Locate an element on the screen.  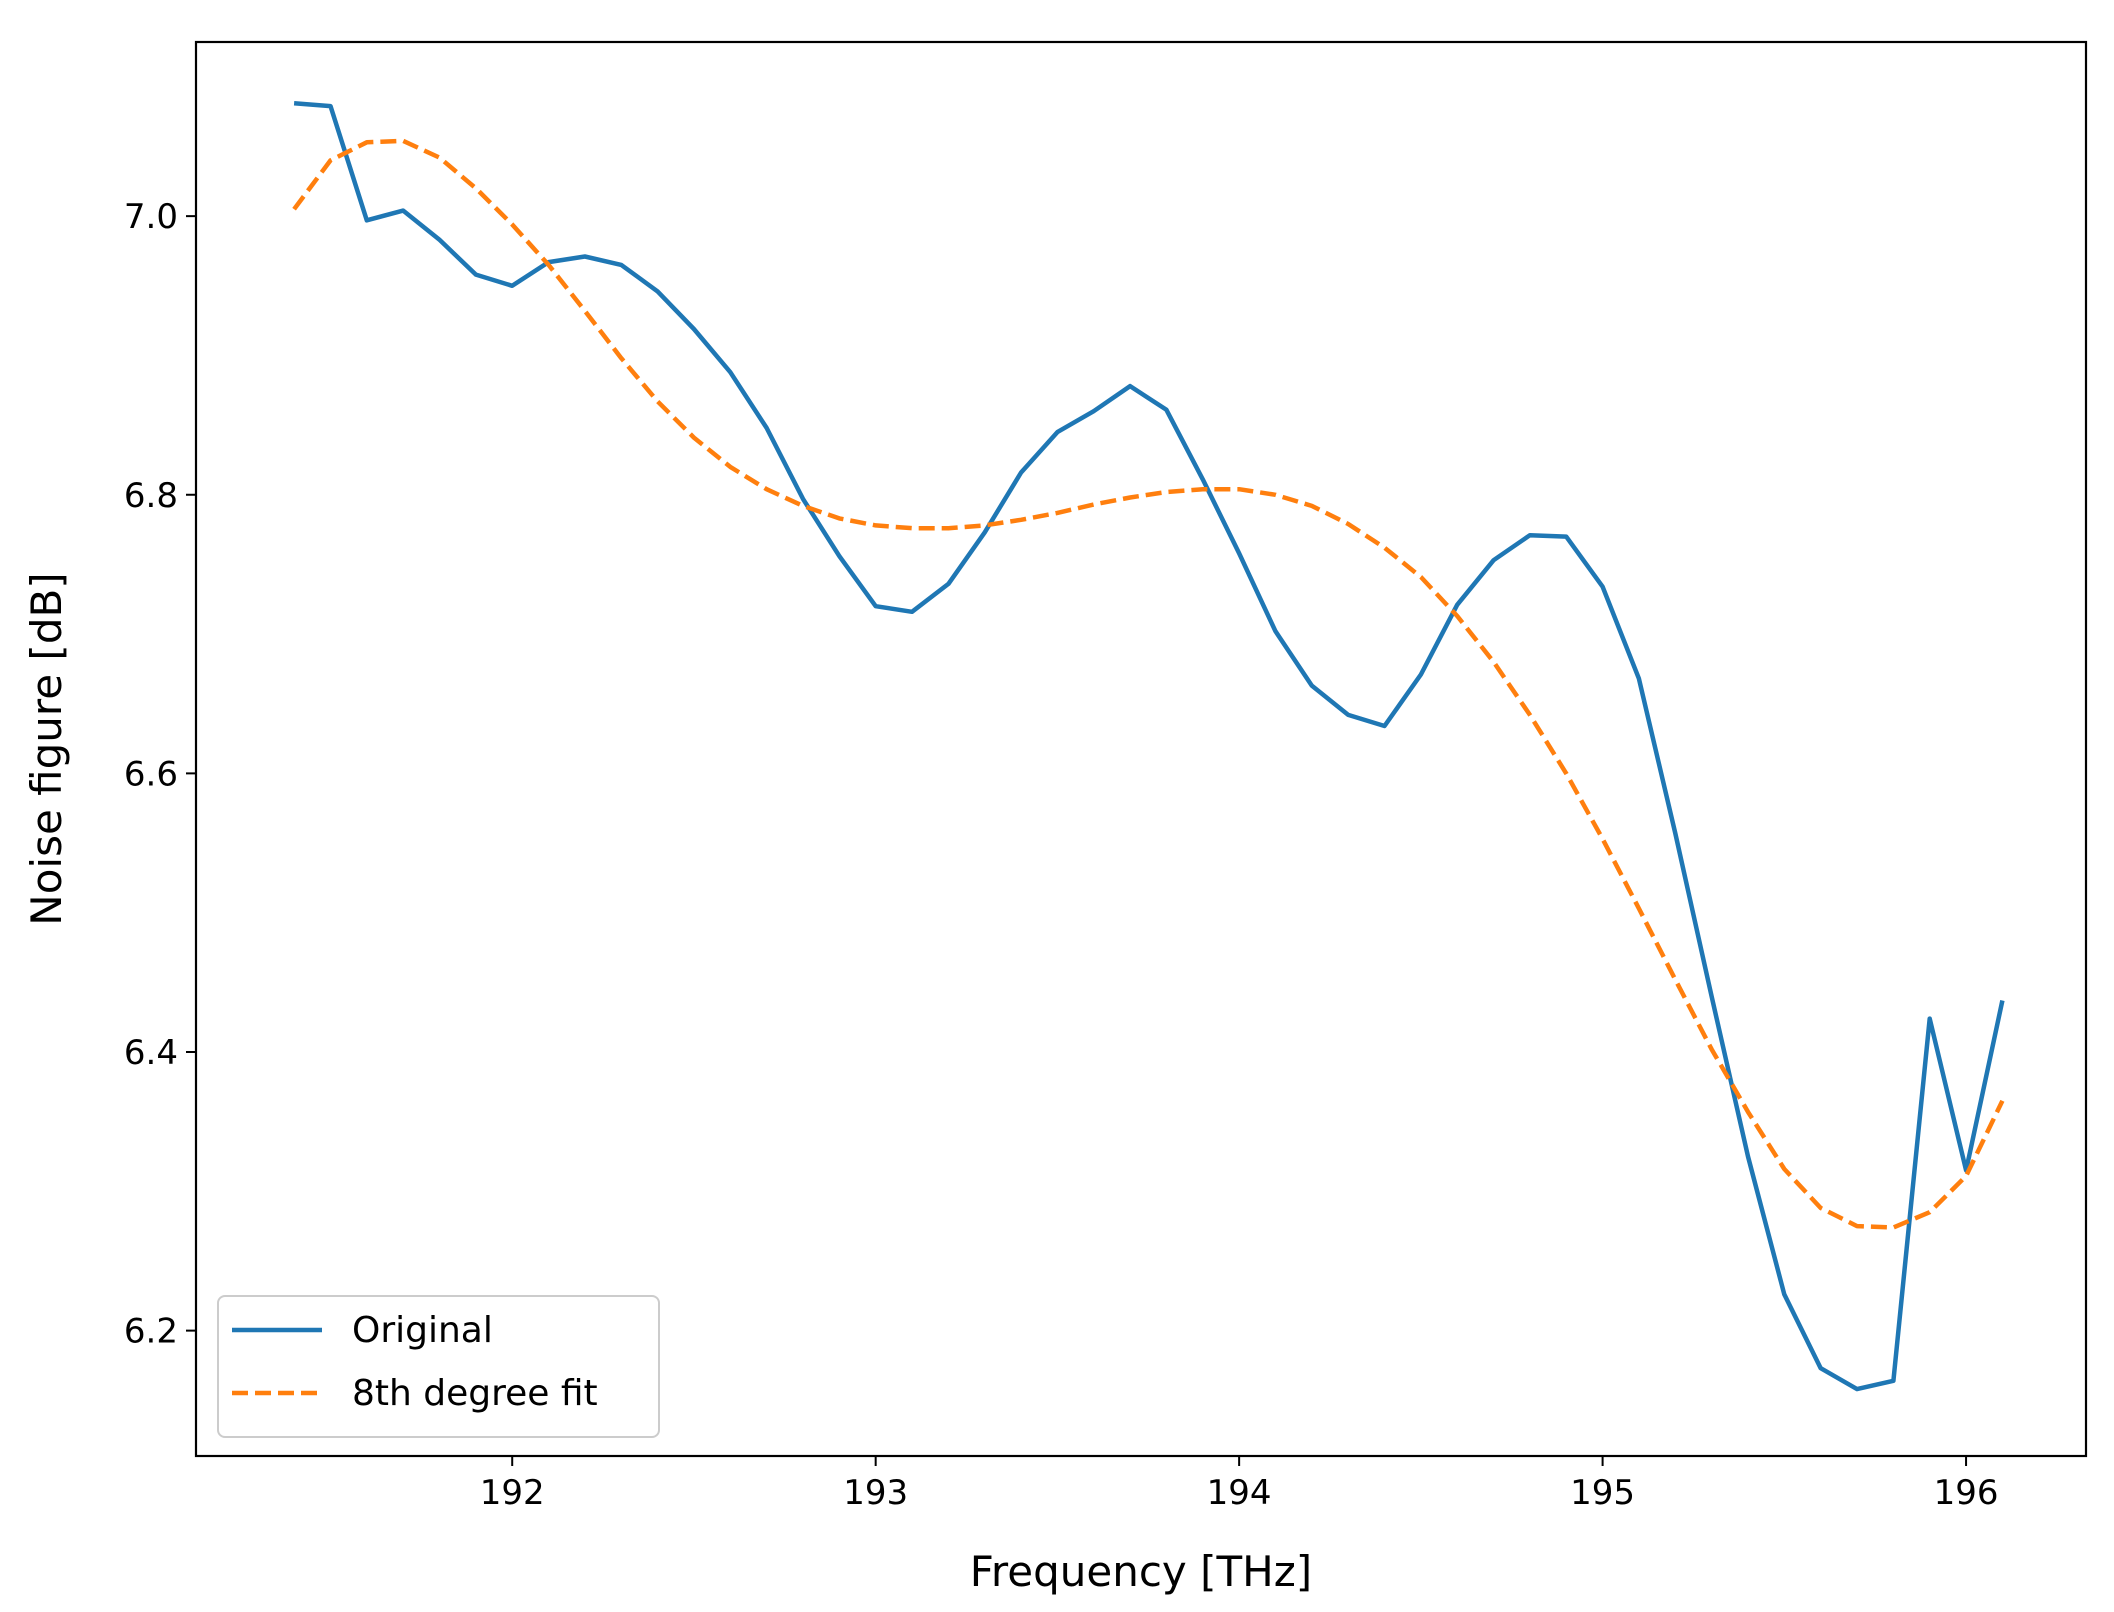
legend-box is located at coordinates (438, 1366).